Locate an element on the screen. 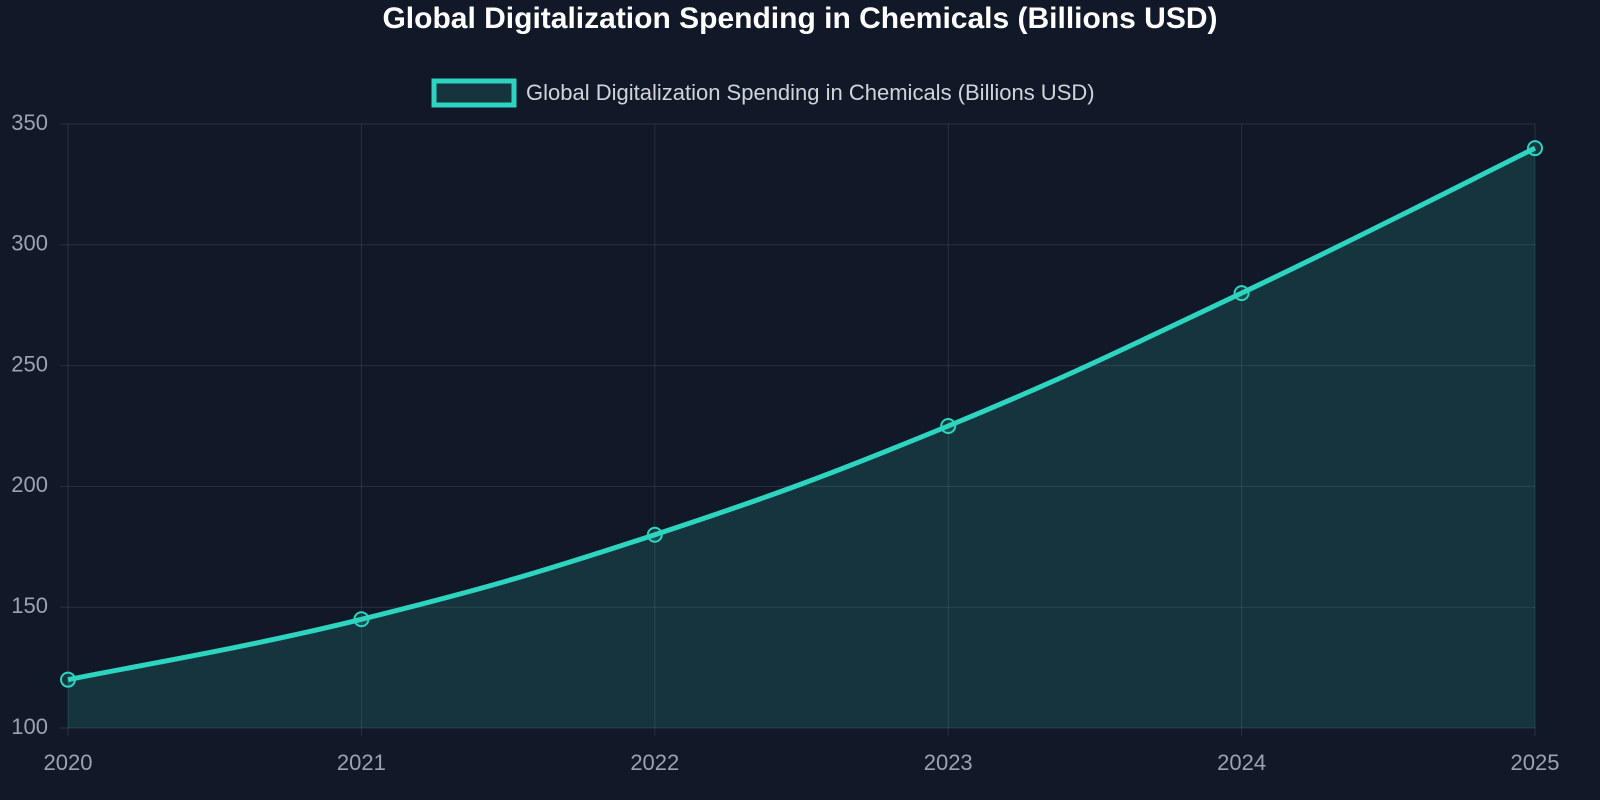  y-tick-label: 100 is located at coordinates (29, 726).